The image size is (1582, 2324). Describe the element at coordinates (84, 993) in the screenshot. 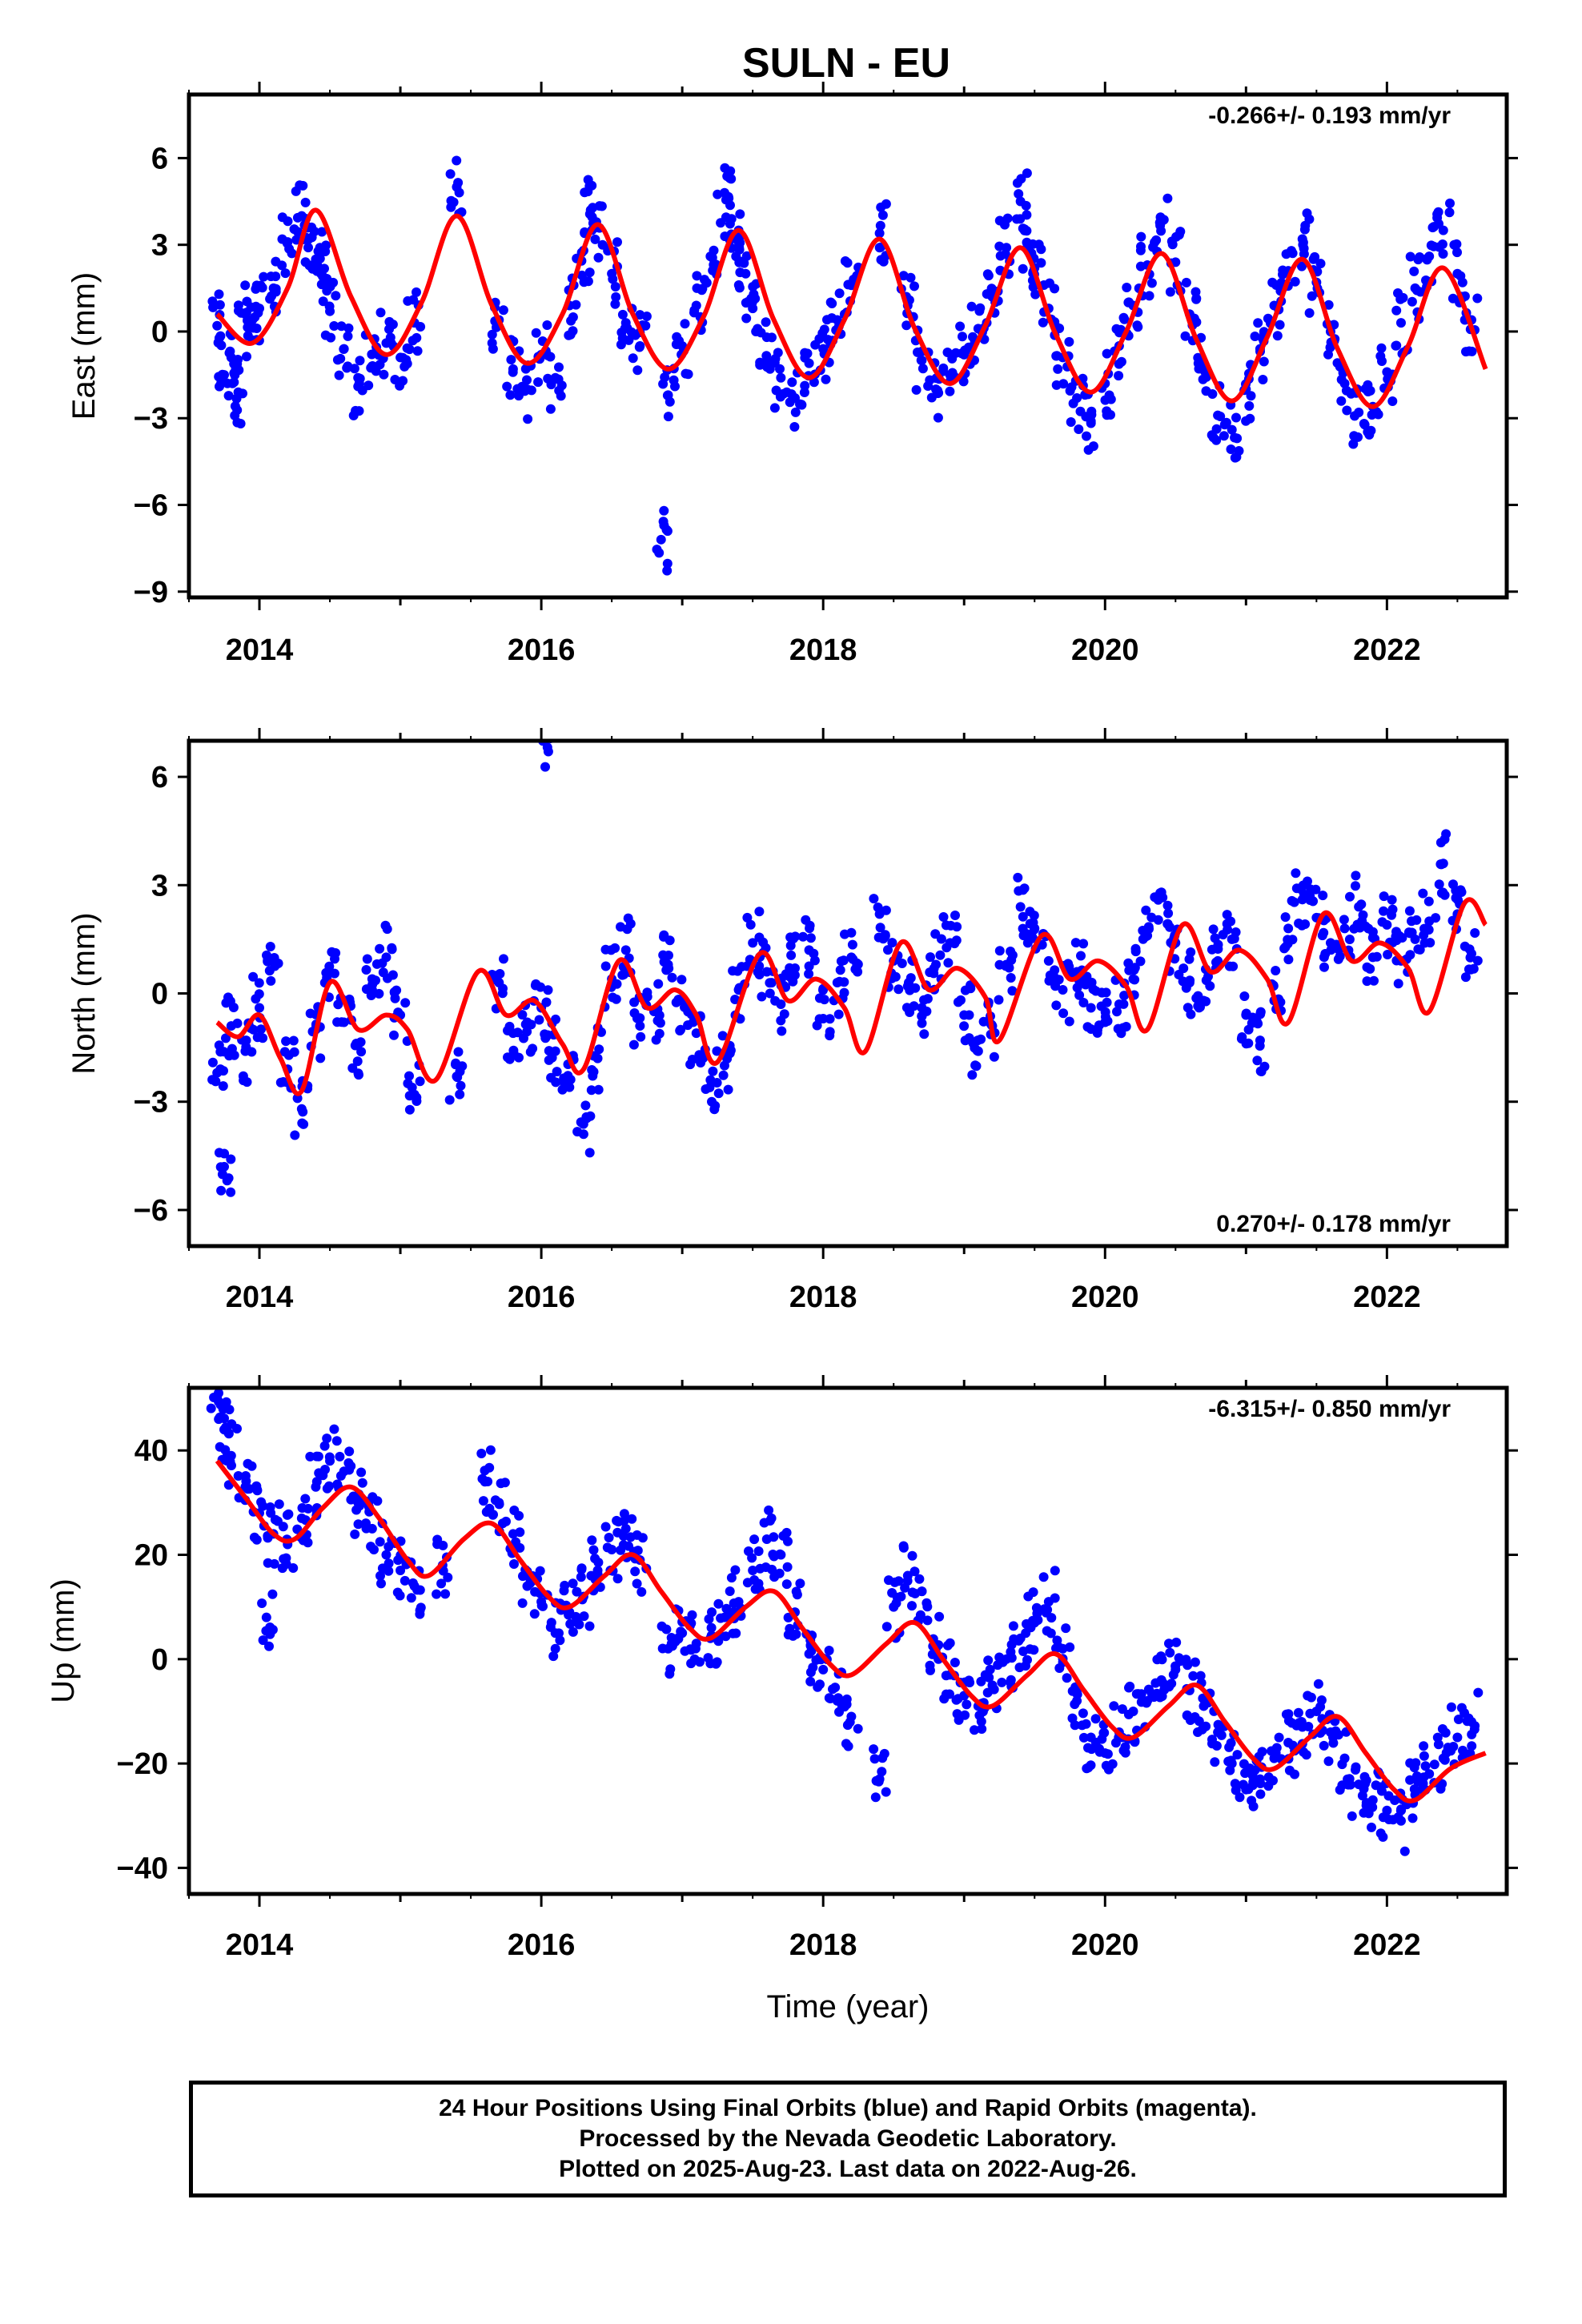

I see `y-axis-label: North (mm)` at that location.